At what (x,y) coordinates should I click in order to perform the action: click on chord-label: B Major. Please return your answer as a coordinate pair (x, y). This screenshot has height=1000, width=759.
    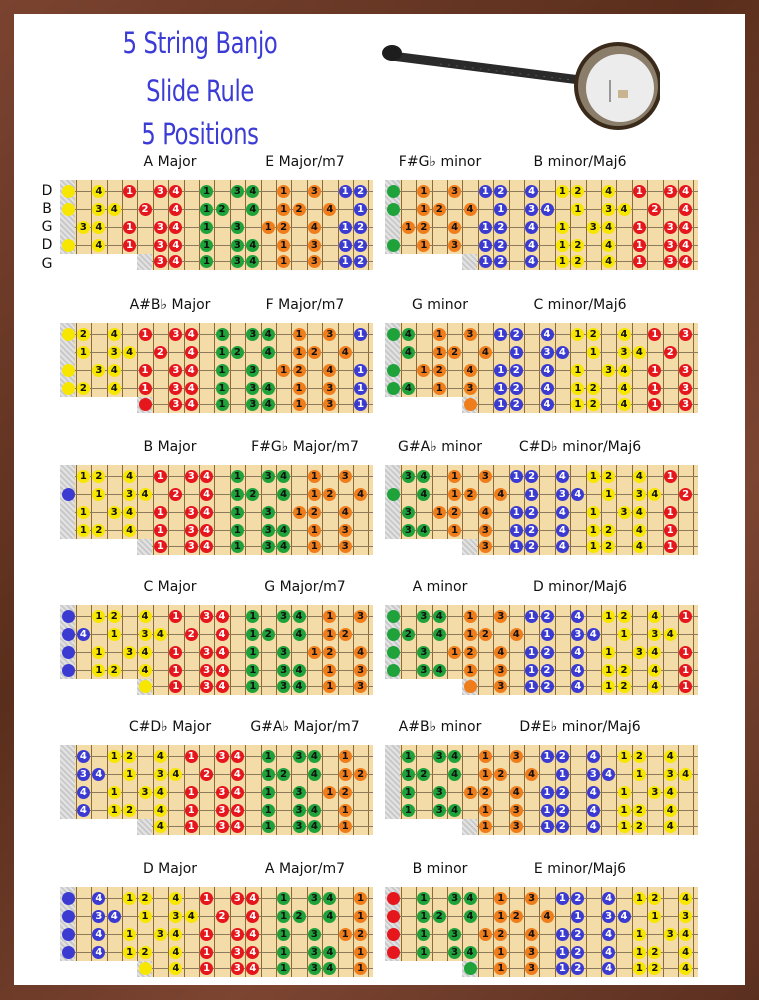
    Looking at the image, I should click on (170, 447).